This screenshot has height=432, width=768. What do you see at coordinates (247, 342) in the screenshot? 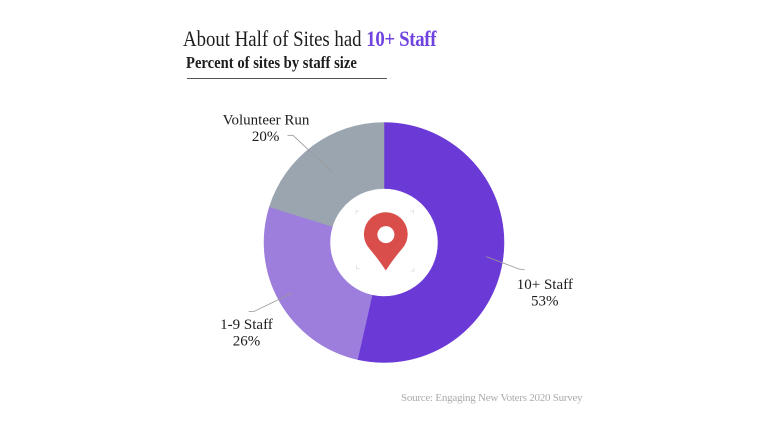
I see `svg-text: 26%` at bounding box center [247, 342].